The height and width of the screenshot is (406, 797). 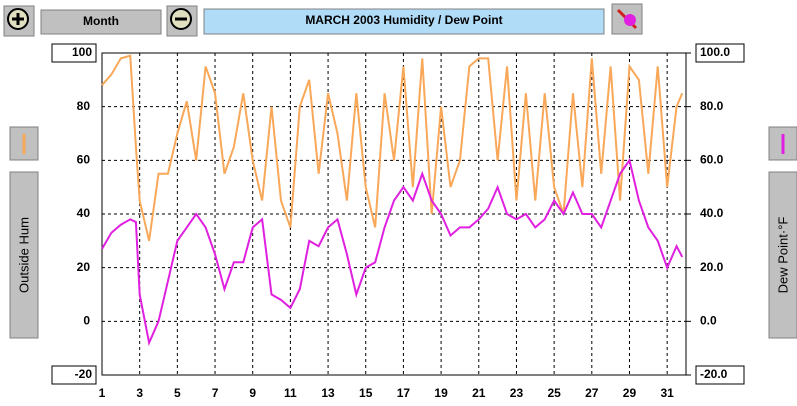 What do you see at coordinates (667, 393) in the screenshot?
I see `x-tick-label: 31` at bounding box center [667, 393].